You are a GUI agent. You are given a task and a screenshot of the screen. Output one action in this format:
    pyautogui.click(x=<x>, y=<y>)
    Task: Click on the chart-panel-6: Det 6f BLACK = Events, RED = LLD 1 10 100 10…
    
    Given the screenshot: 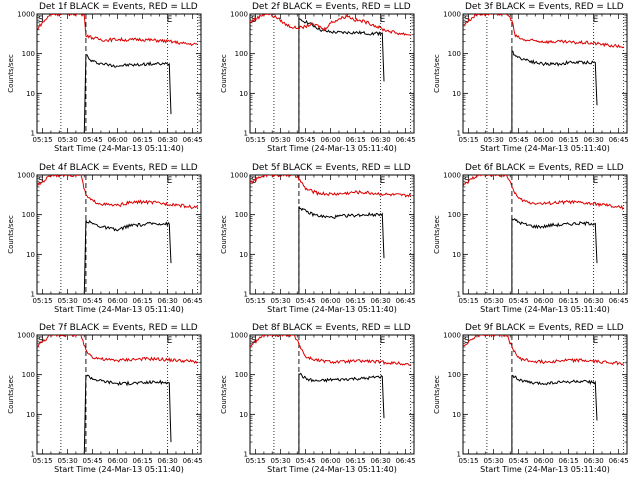 What is the action you would take?
    pyautogui.click(x=531, y=238)
    